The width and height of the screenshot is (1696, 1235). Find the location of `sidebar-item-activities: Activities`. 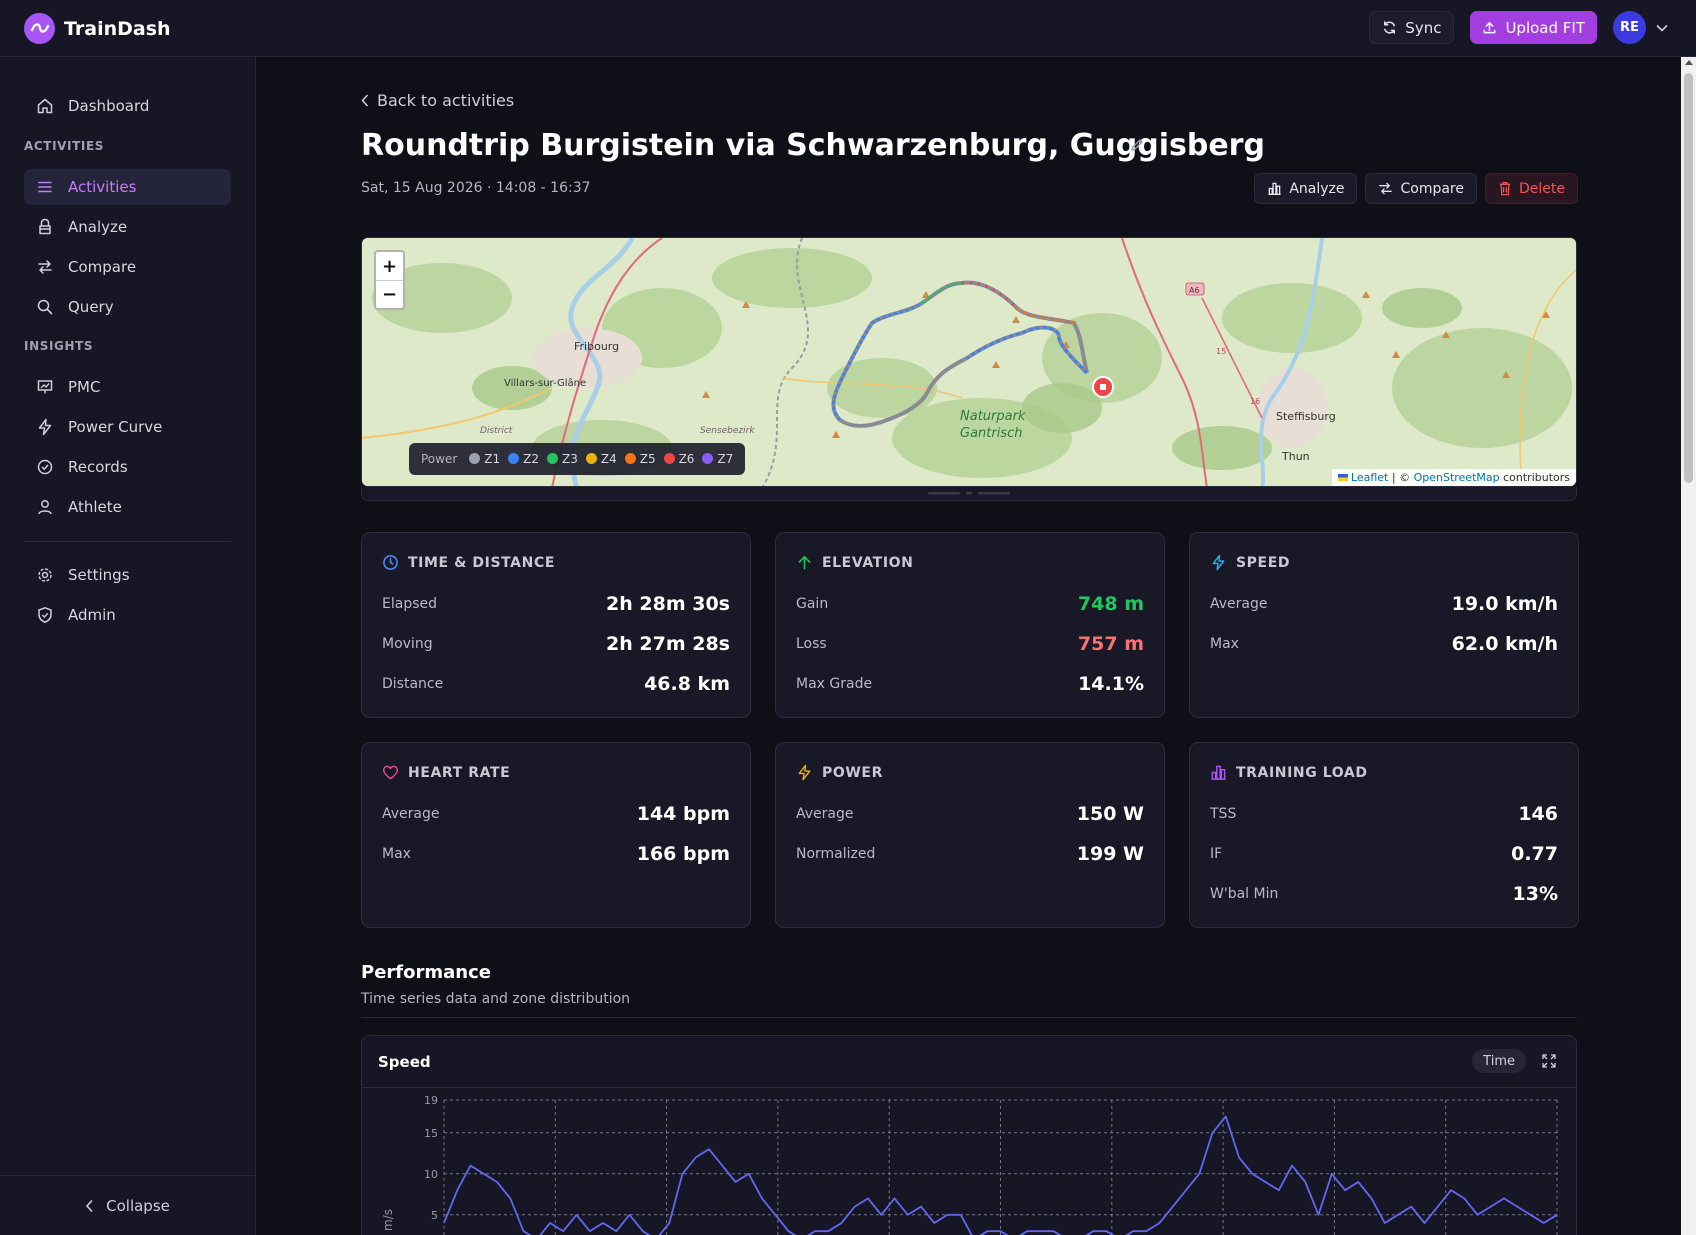

sidebar-item-activities: Activities is located at coordinates (127, 187).